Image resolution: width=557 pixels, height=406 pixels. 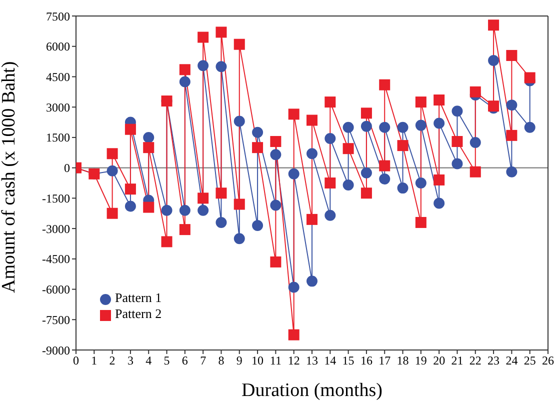 What do you see at coordinates (185, 361) in the screenshot?
I see `x-tick-label: 6` at bounding box center [185, 361].